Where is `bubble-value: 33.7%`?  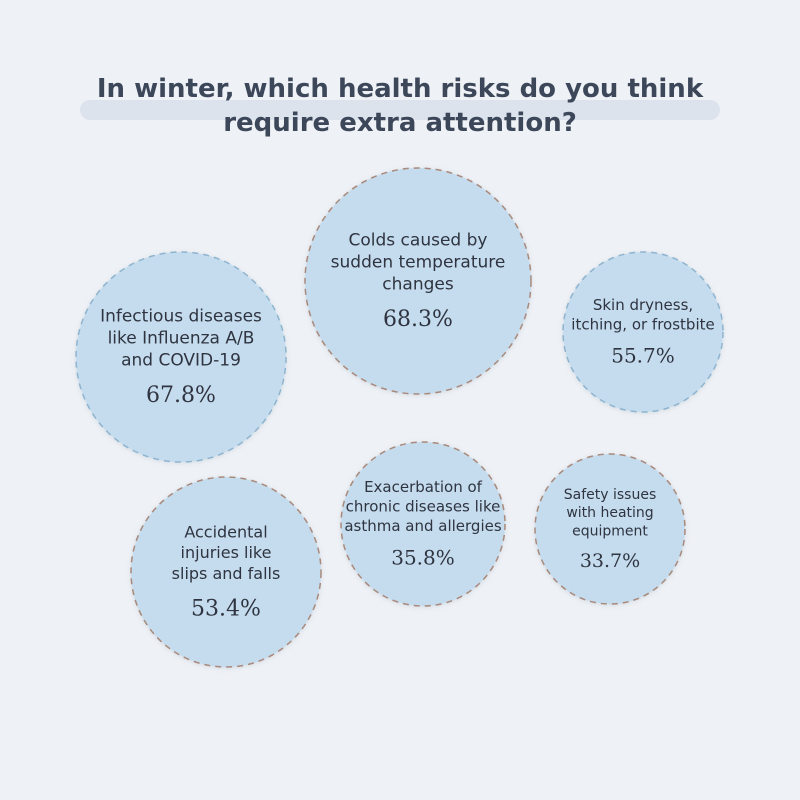 bubble-value: 33.7% is located at coordinates (610, 561).